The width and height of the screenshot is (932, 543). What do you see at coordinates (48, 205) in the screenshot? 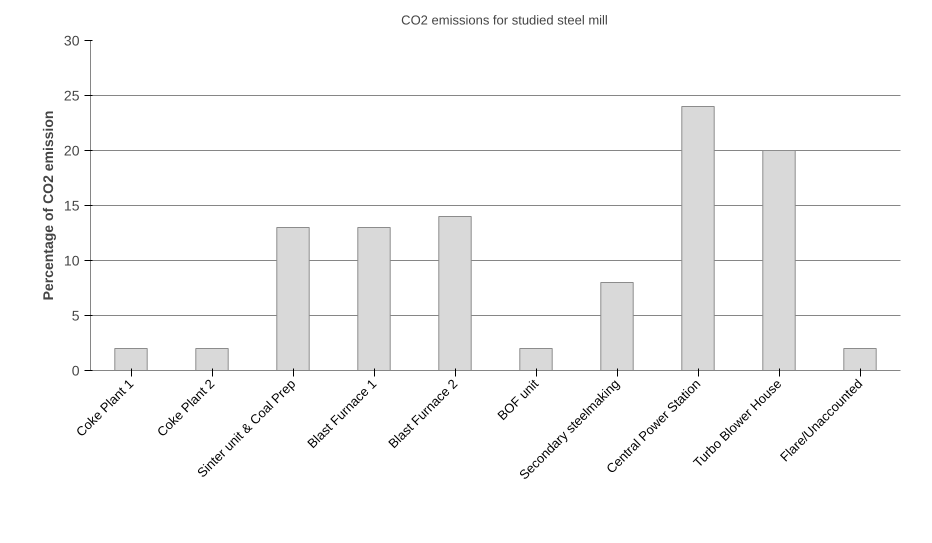
I see `y-axis-title: Percentage of CO2 emission` at bounding box center [48, 205].